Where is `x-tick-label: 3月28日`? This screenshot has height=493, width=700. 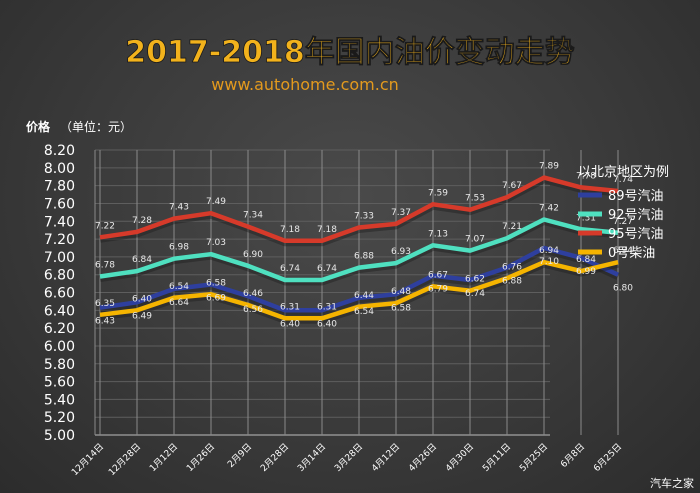 x-tick-label: 3月28日 is located at coordinates (348, 457).